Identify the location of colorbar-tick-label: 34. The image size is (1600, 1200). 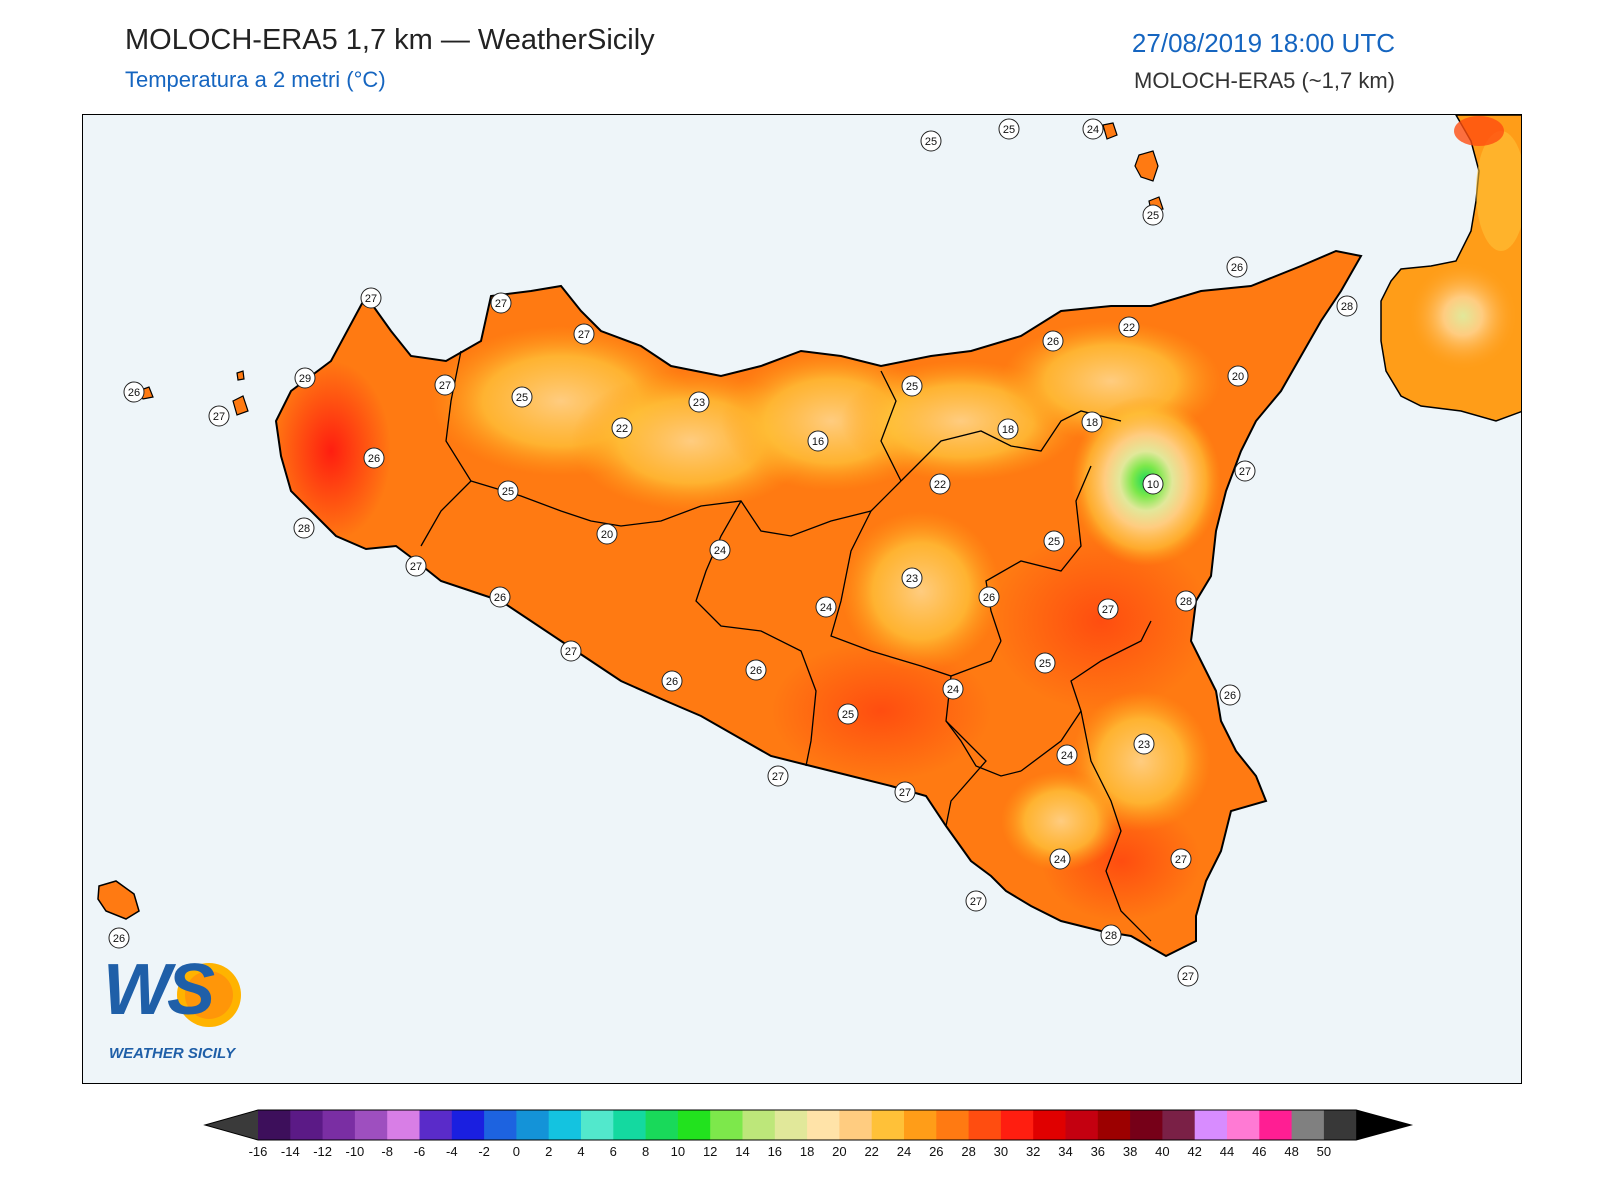
(1065, 1151).